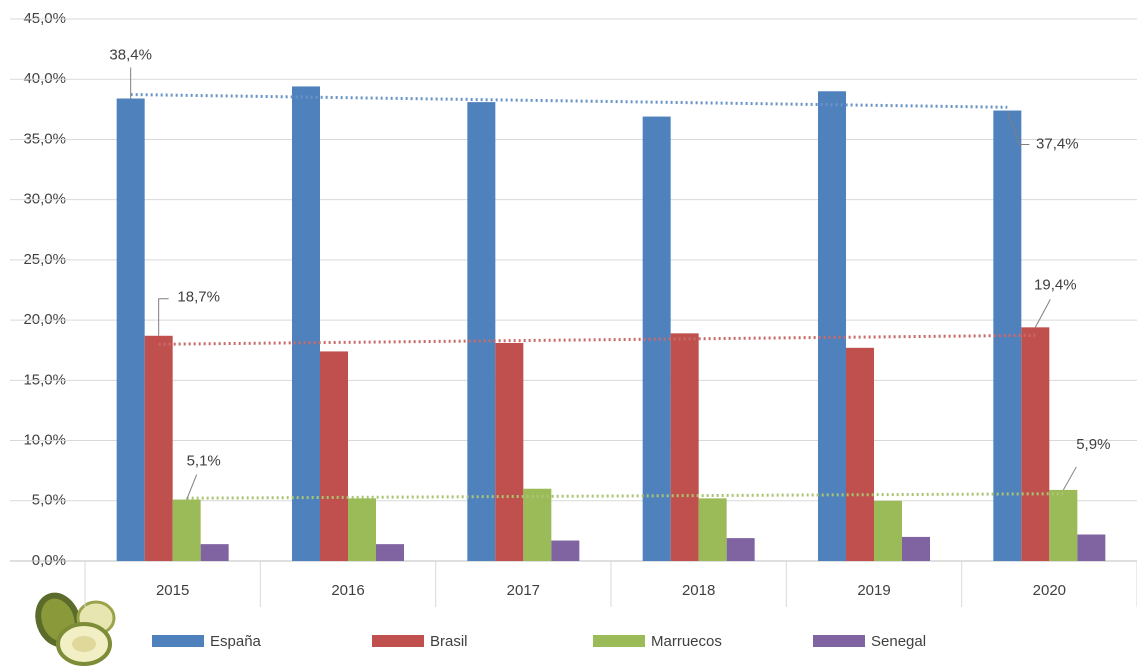 The image size is (1137, 671). What do you see at coordinates (44, 319) in the screenshot?
I see `y-tick-label: 20,0%` at bounding box center [44, 319].